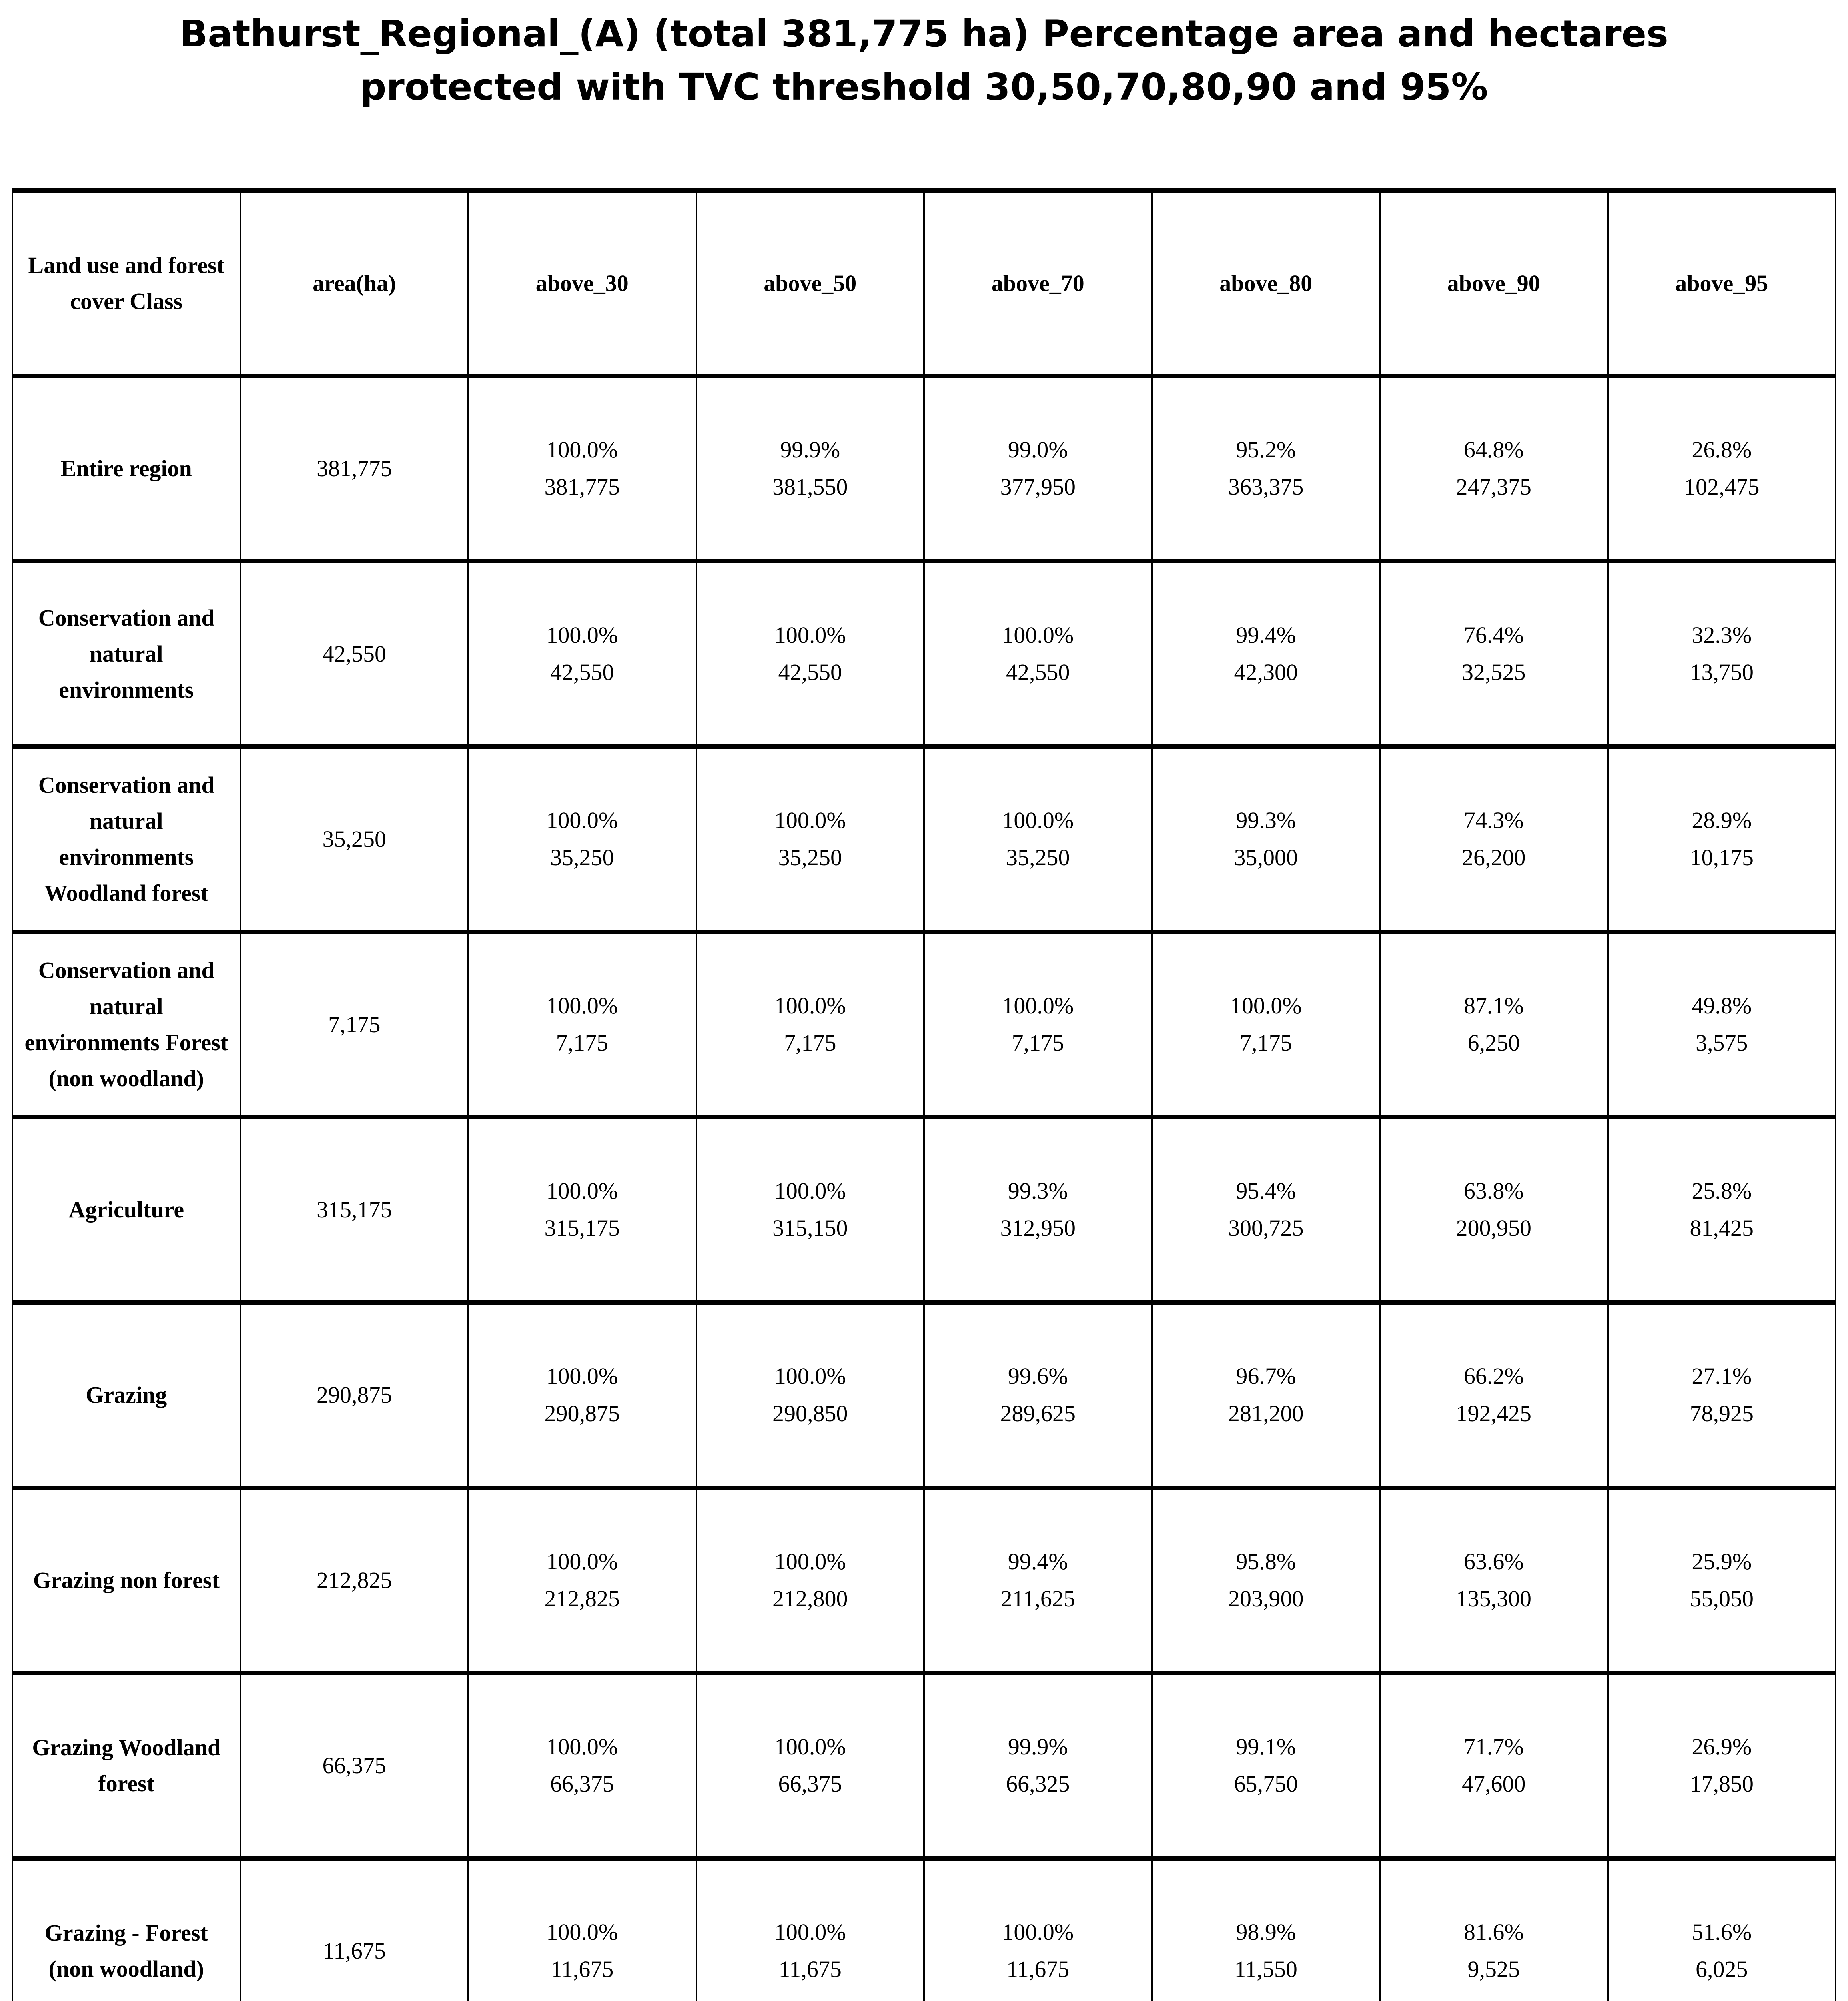 The width and height of the screenshot is (1848, 2001). Describe the element at coordinates (1266, 1210) in the screenshot. I see `threshold-cell: 95.4% 300,725` at that location.